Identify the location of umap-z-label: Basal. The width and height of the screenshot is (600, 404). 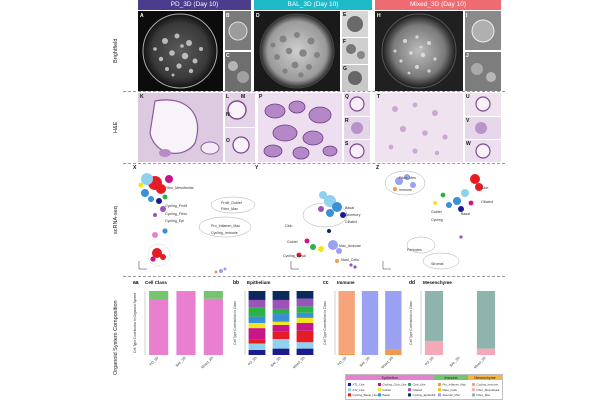
(465, 214).